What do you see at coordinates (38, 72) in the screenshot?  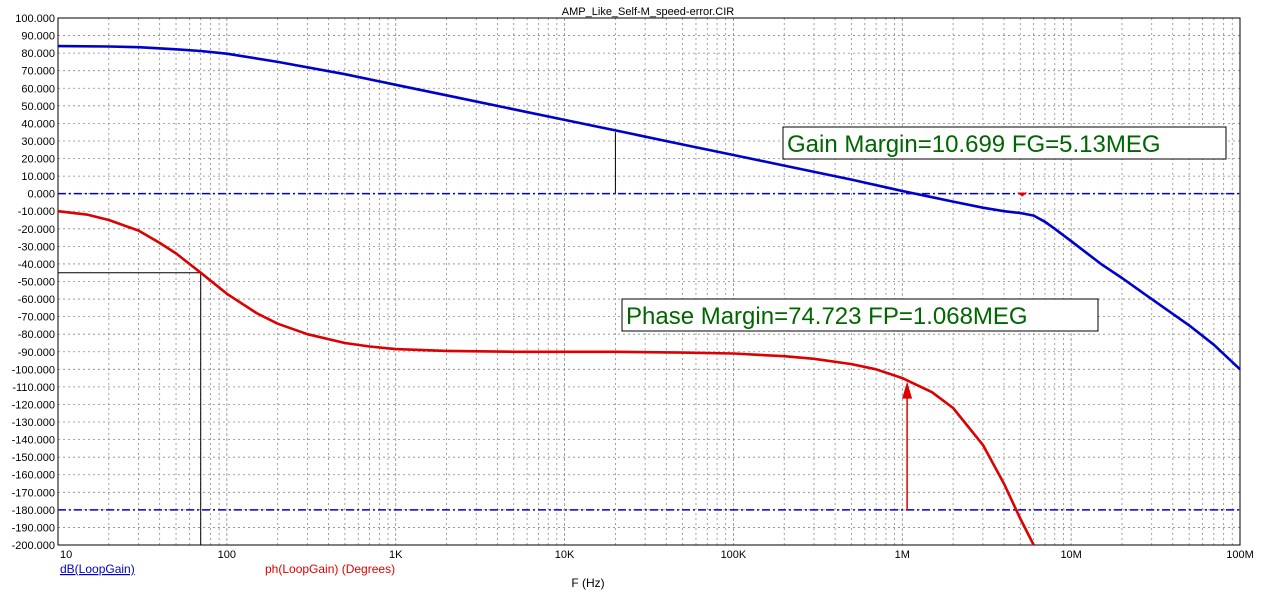 I see `y-tick-label: 70.000` at bounding box center [38, 72].